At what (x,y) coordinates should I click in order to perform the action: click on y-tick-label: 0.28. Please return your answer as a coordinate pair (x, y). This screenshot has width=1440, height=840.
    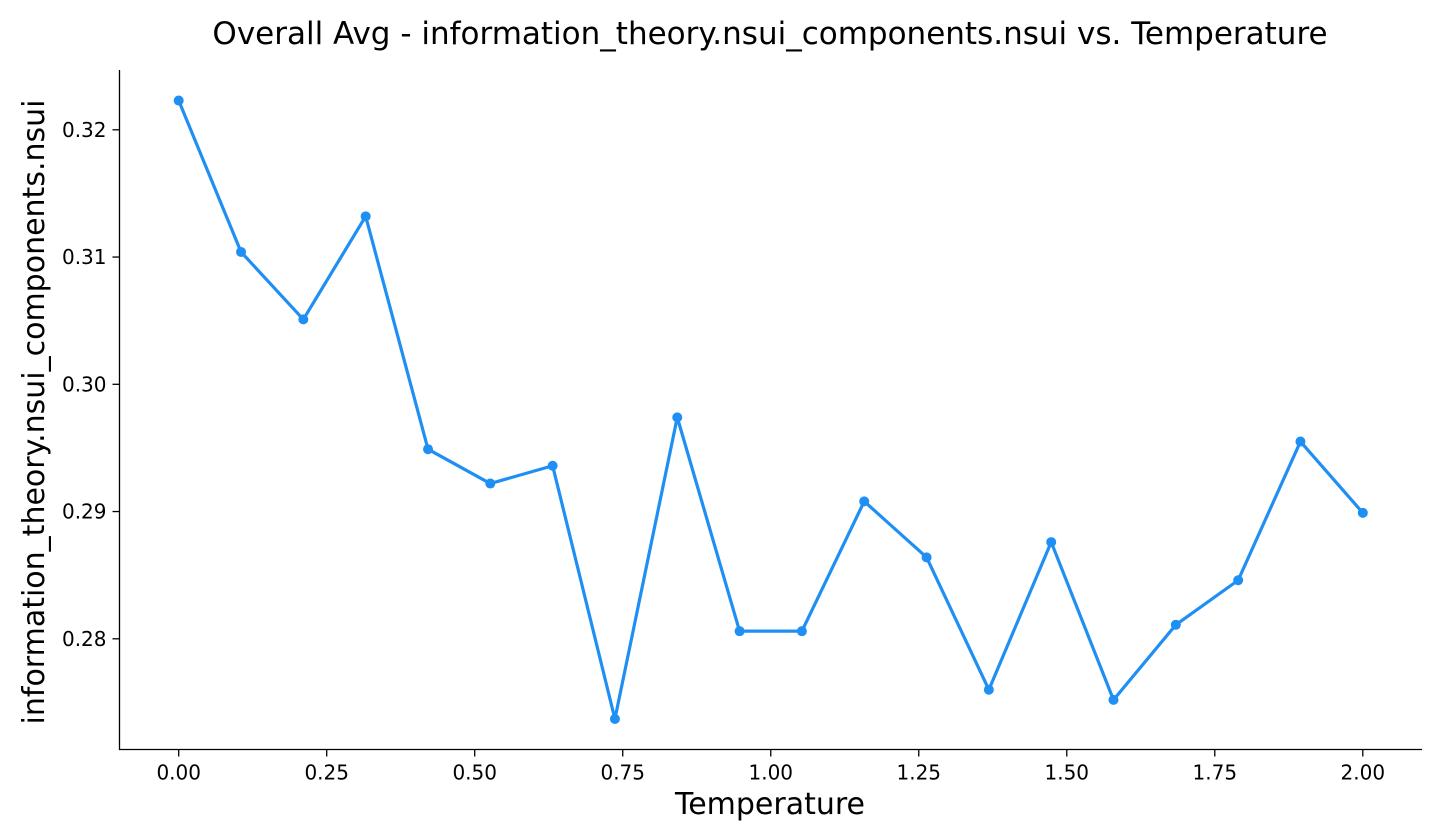
    Looking at the image, I should click on (84, 639).